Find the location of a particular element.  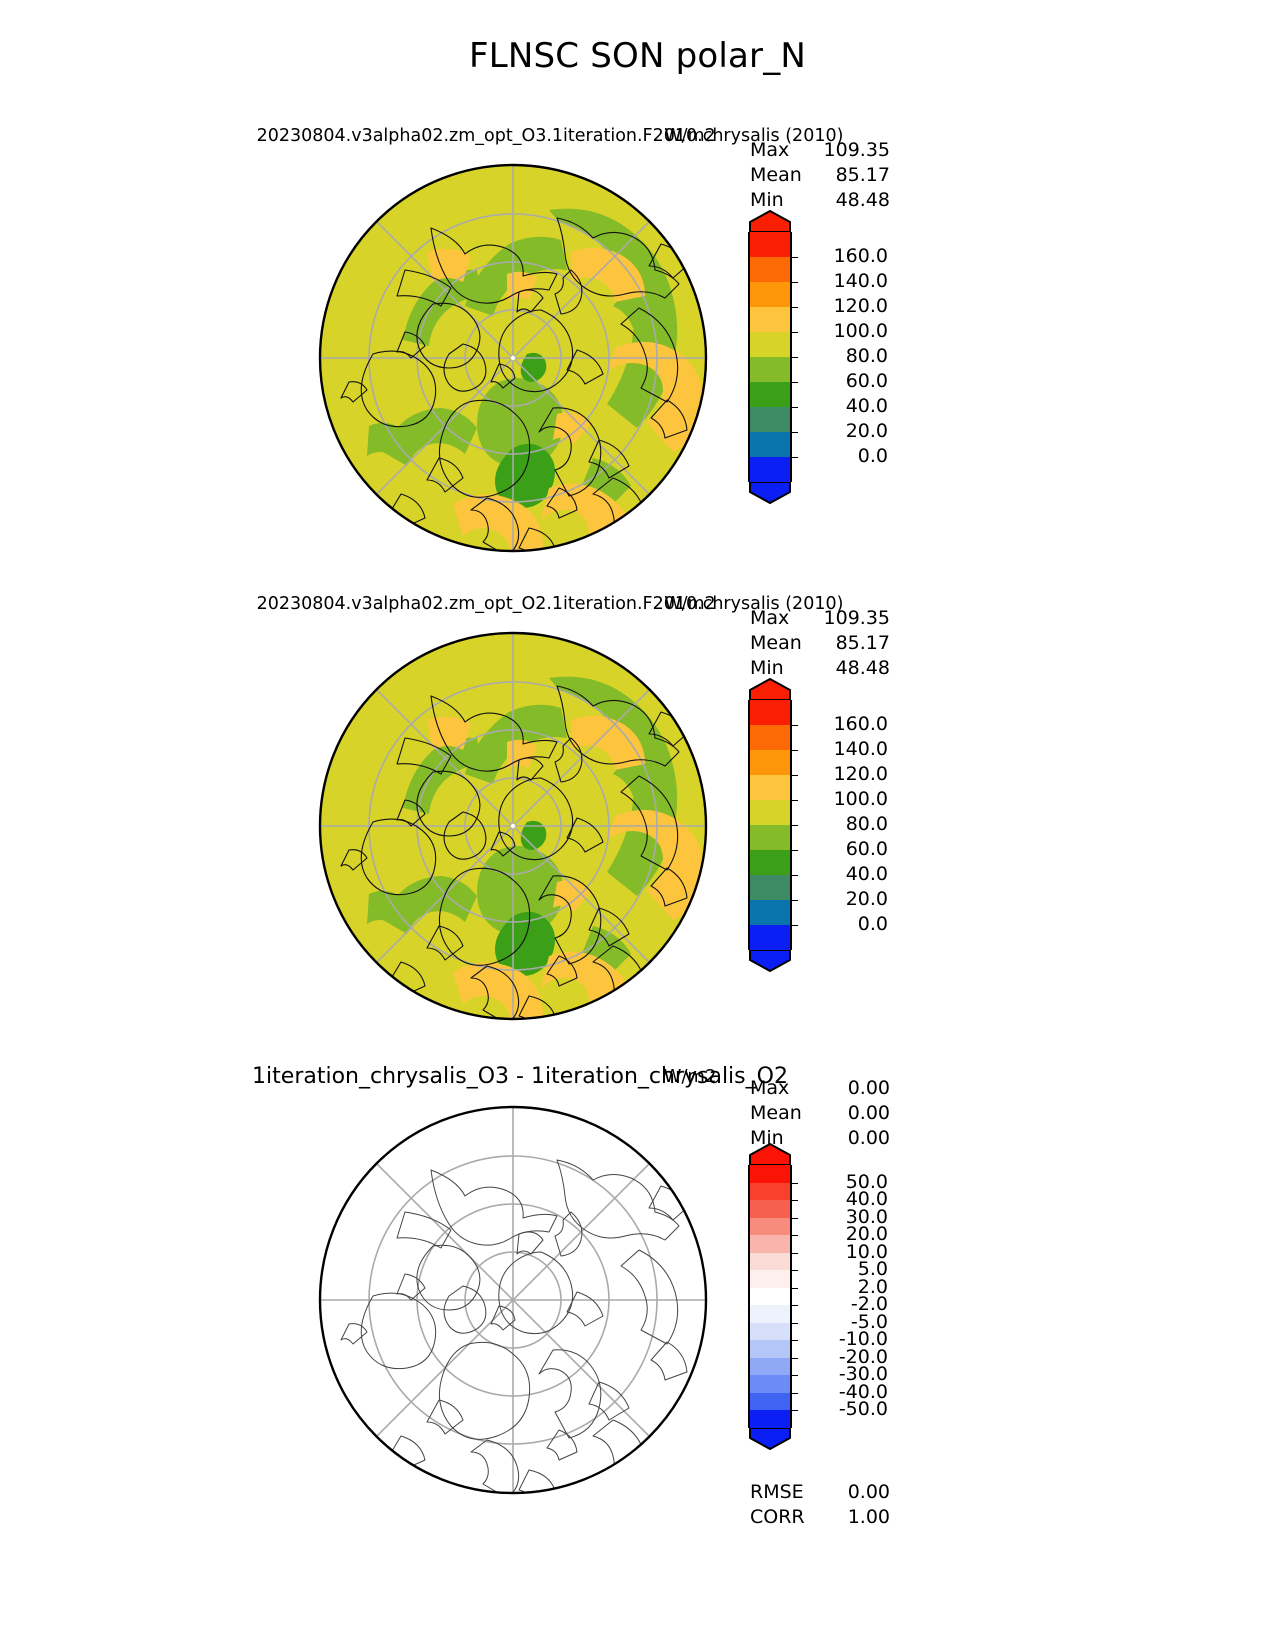

stats-box: Max 0.00 Mean 0.00 Min 0.00 is located at coordinates (820, 1113).